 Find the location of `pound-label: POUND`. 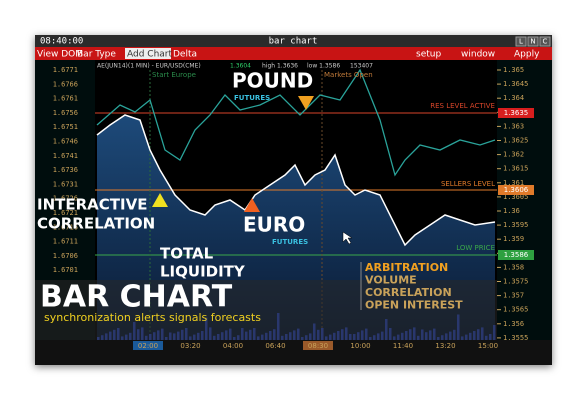

pound-label: POUND is located at coordinates (272, 81).